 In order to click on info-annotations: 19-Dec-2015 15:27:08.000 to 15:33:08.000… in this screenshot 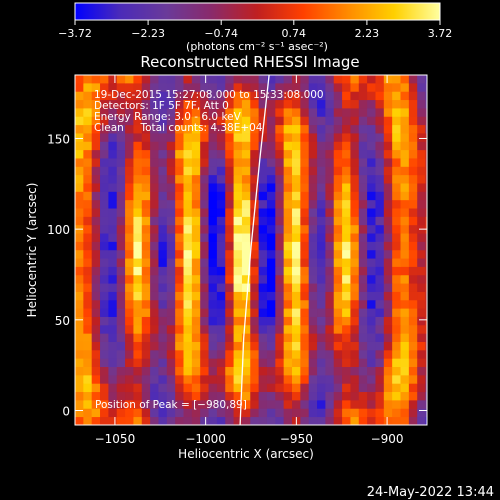, I will do `click(209, 111)`.